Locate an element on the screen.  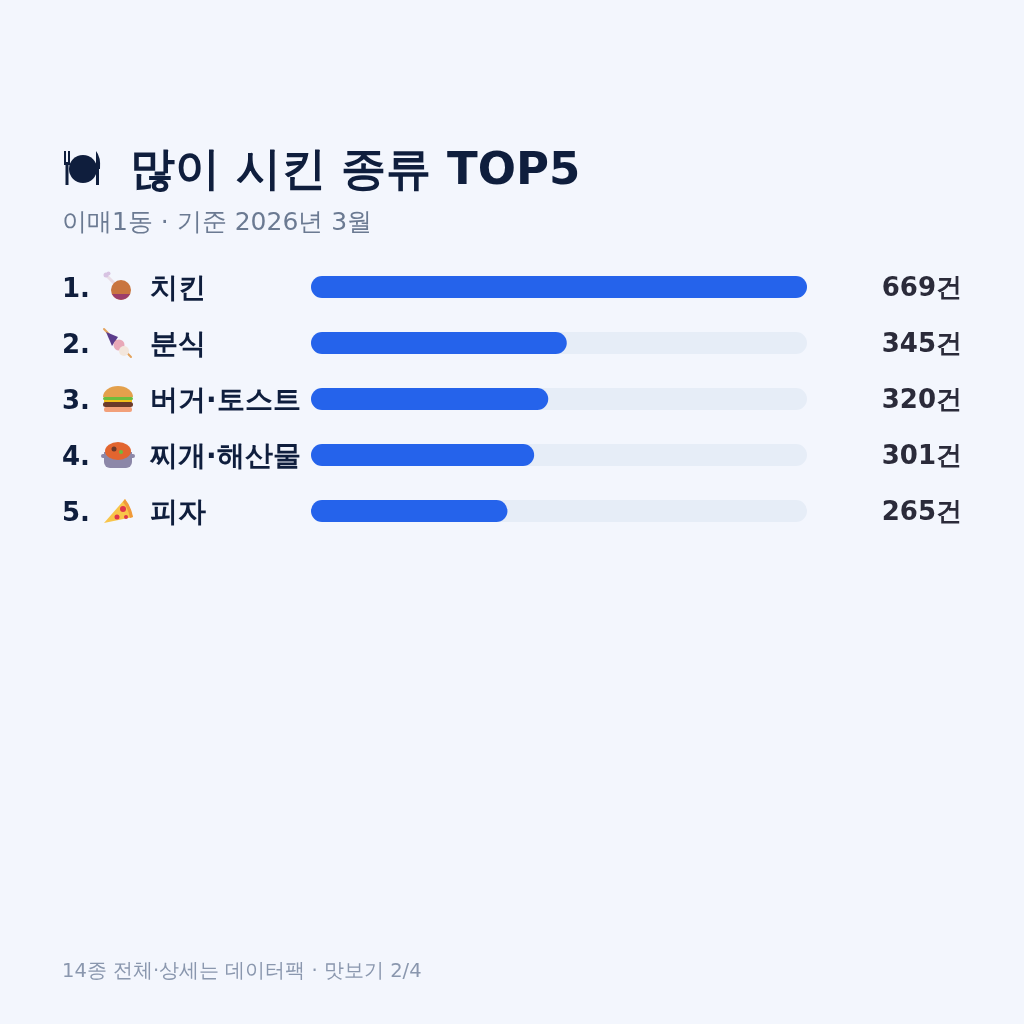
category-label: 1. 치킨 is located at coordinates (134, 288).